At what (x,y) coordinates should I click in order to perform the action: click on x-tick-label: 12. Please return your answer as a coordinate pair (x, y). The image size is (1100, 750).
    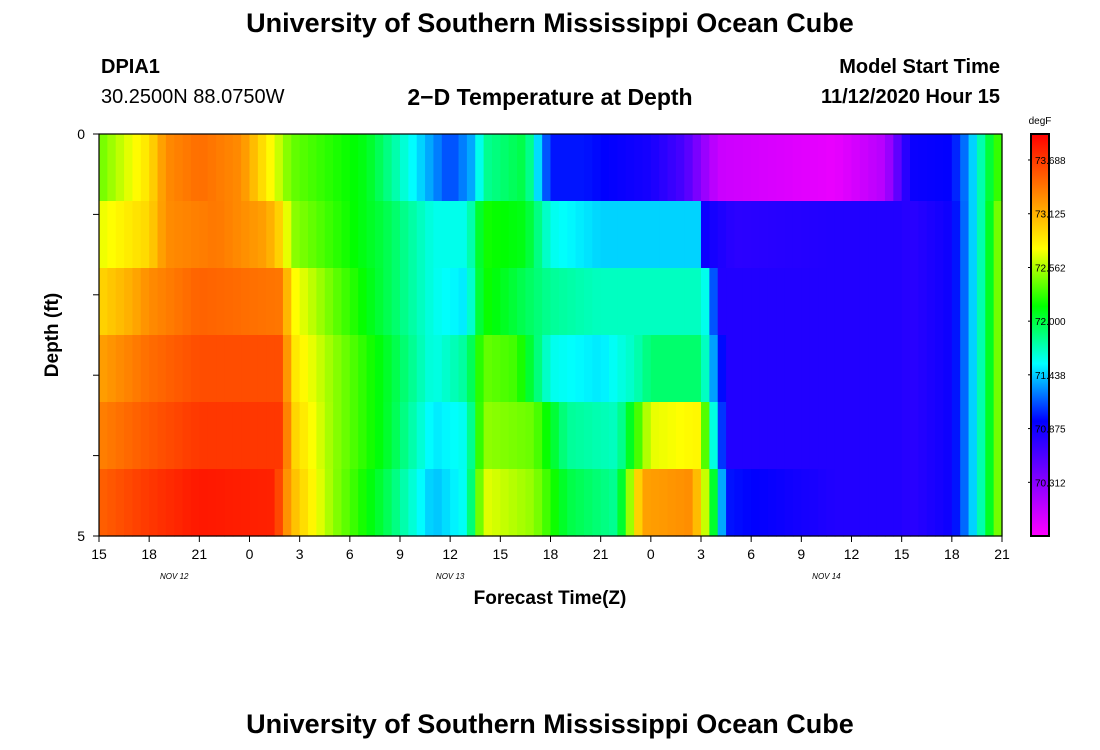
    Looking at the image, I should click on (852, 554).